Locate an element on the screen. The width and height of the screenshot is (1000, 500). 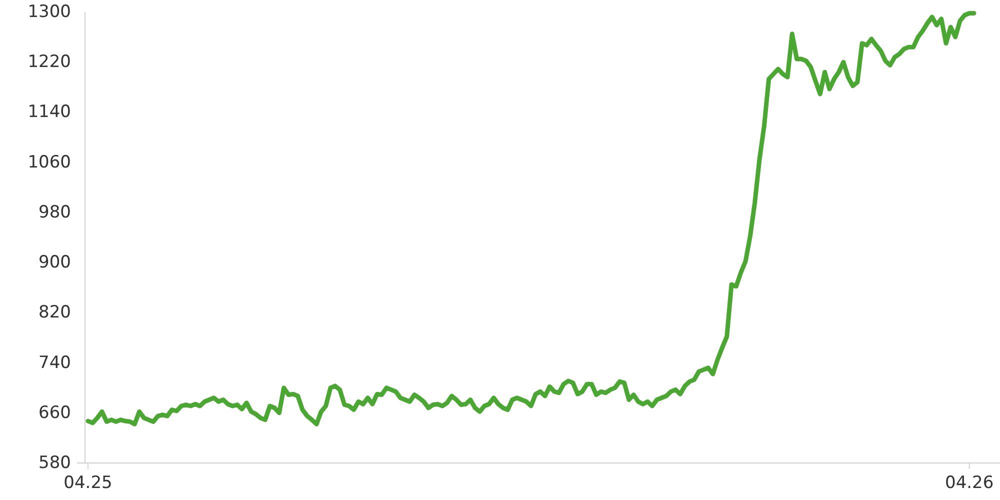
y-tick-label: 580 is located at coordinates (54, 463).